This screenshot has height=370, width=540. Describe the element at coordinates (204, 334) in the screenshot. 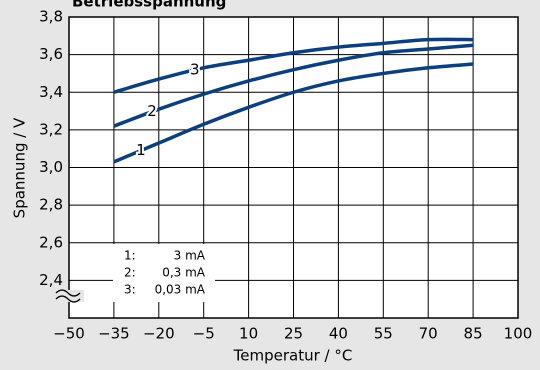

I see `x-tick-label: −5` at that location.